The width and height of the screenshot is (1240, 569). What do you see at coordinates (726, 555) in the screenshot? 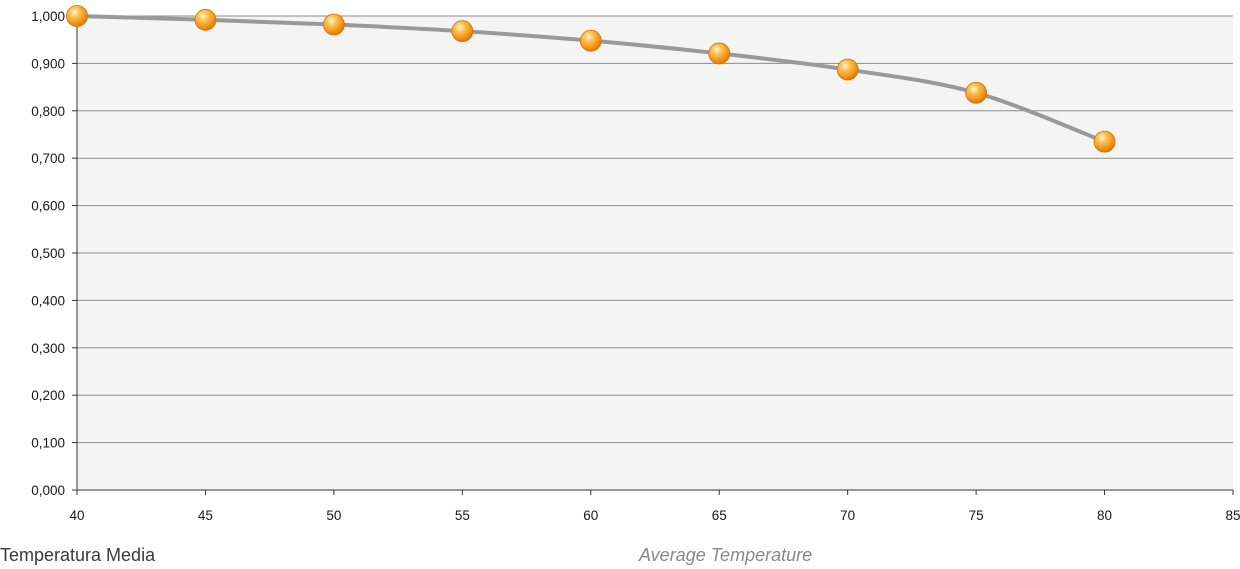
I see `x-axis-label-english: Average Temperature` at bounding box center [726, 555].